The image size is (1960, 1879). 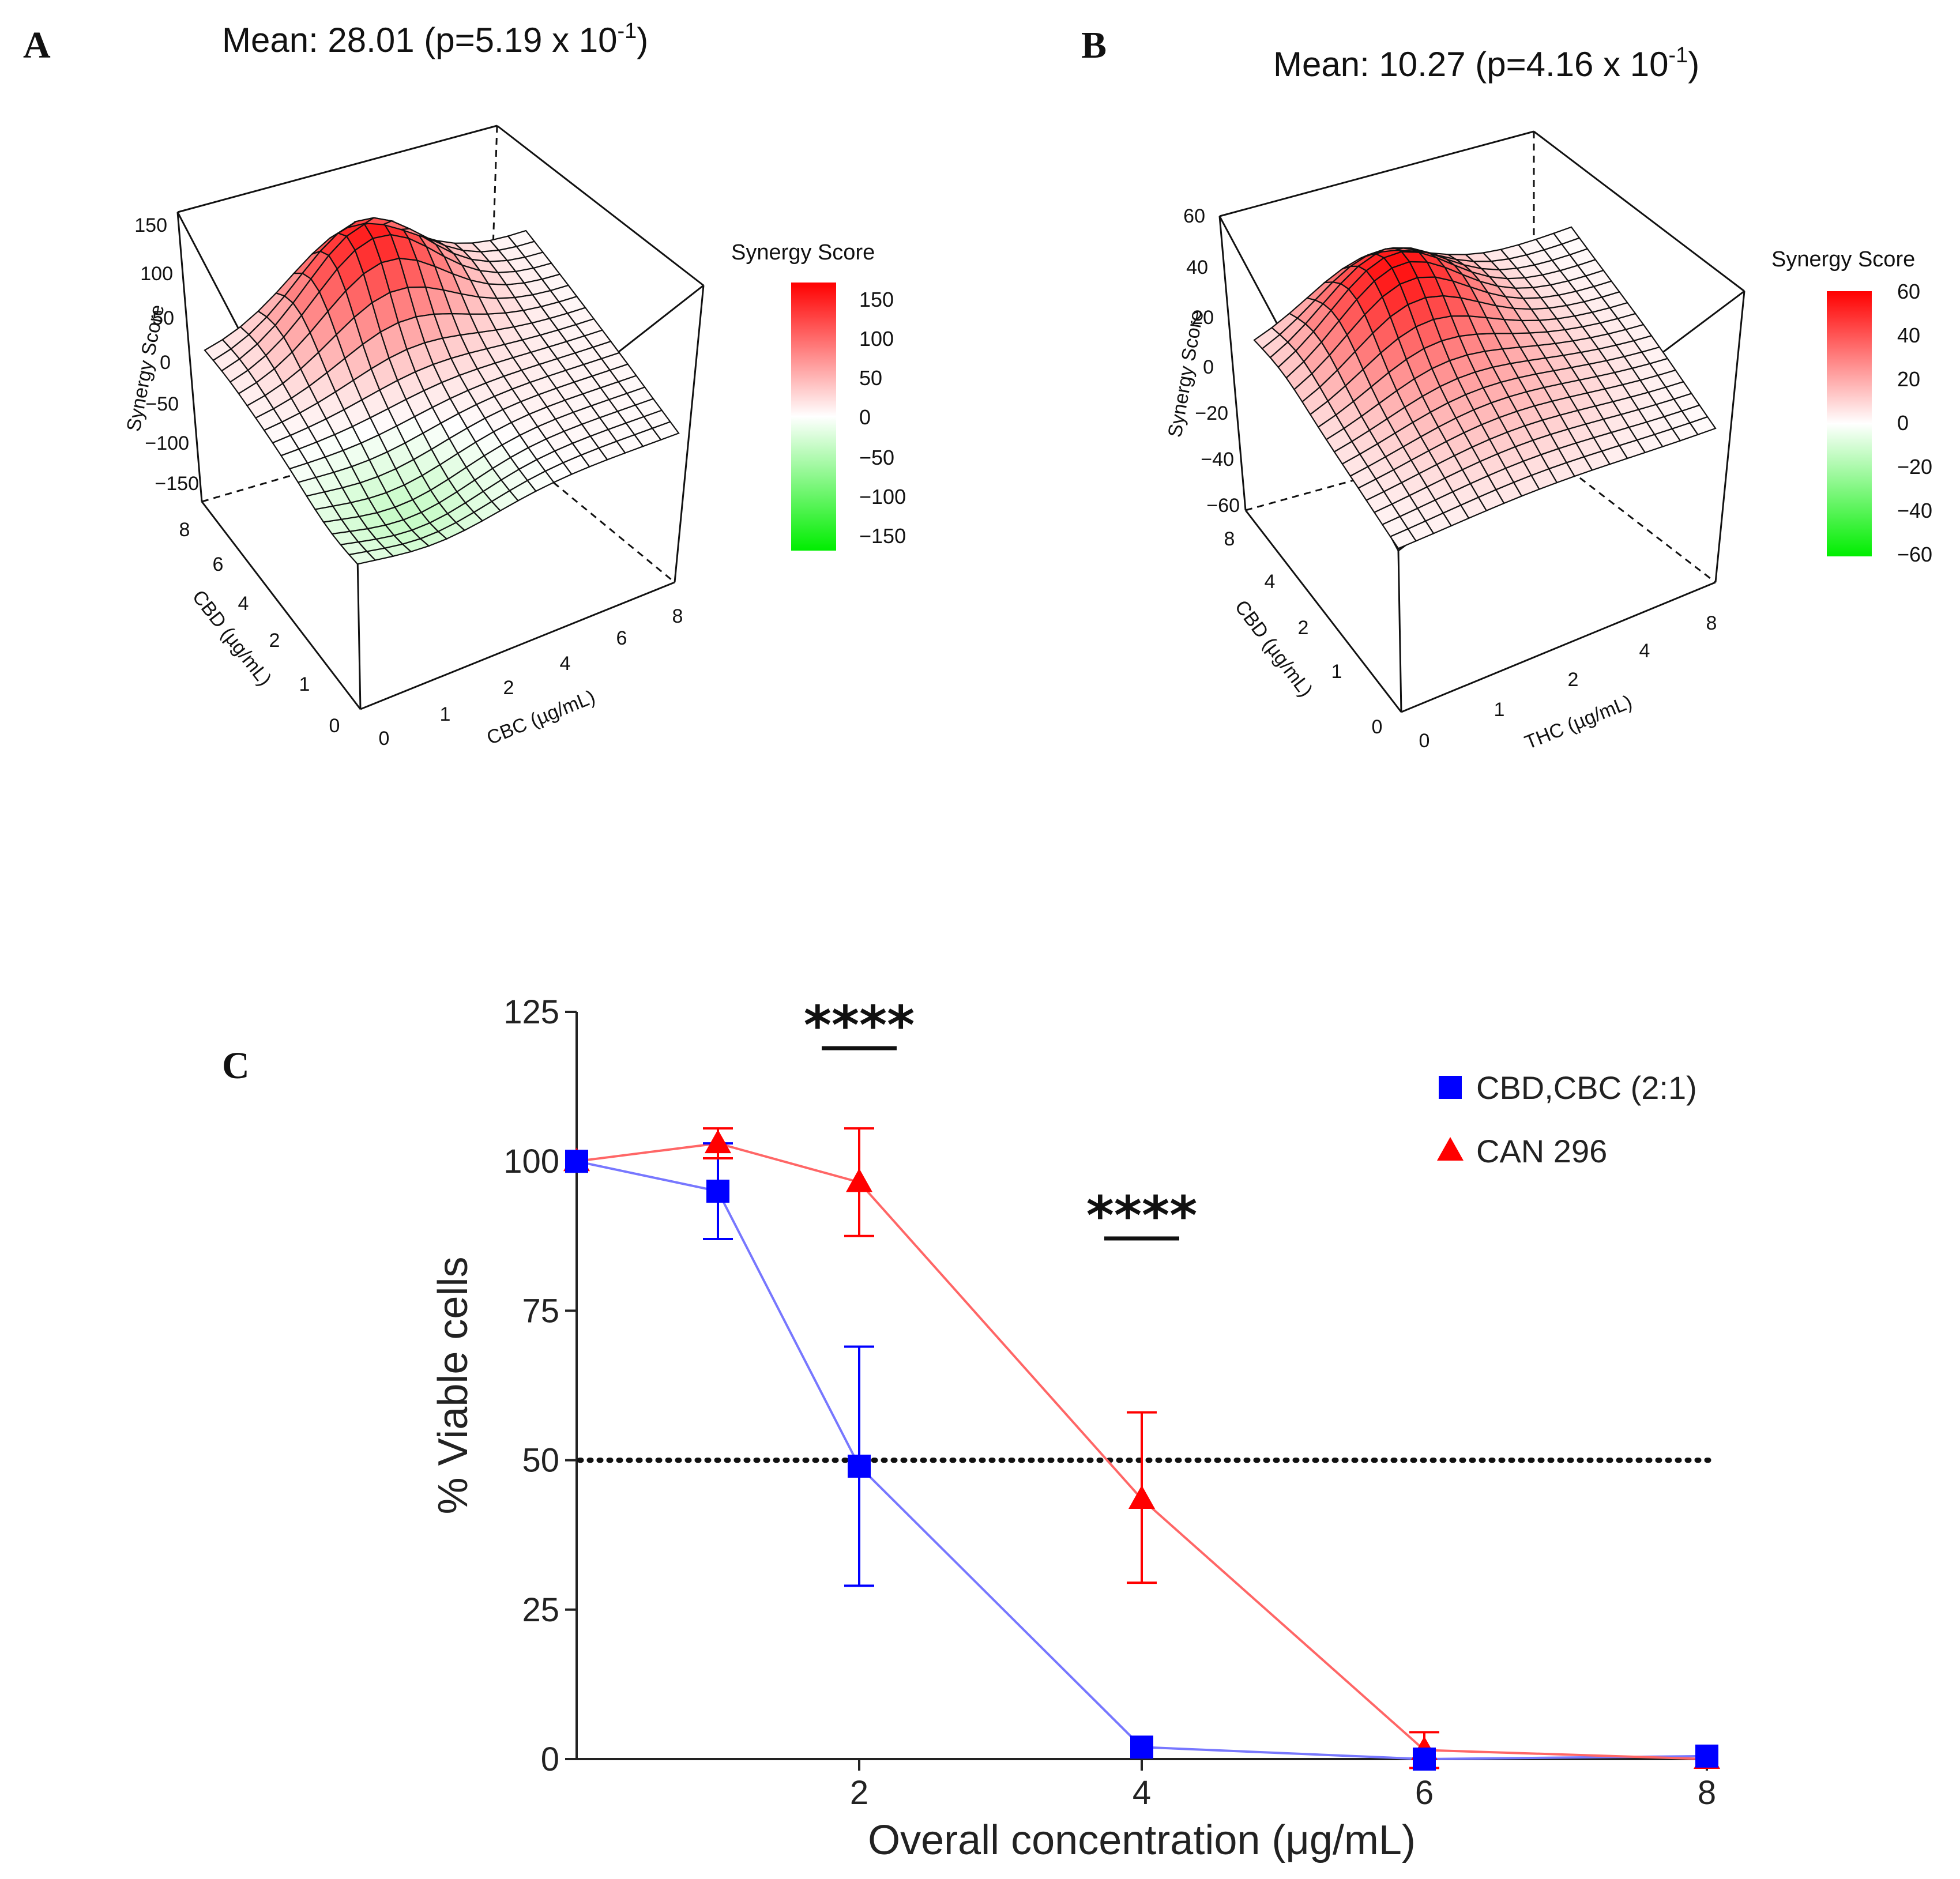 What do you see at coordinates (1211, 413) in the screenshot?
I see `z-tick: −20` at bounding box center [1211, 413].